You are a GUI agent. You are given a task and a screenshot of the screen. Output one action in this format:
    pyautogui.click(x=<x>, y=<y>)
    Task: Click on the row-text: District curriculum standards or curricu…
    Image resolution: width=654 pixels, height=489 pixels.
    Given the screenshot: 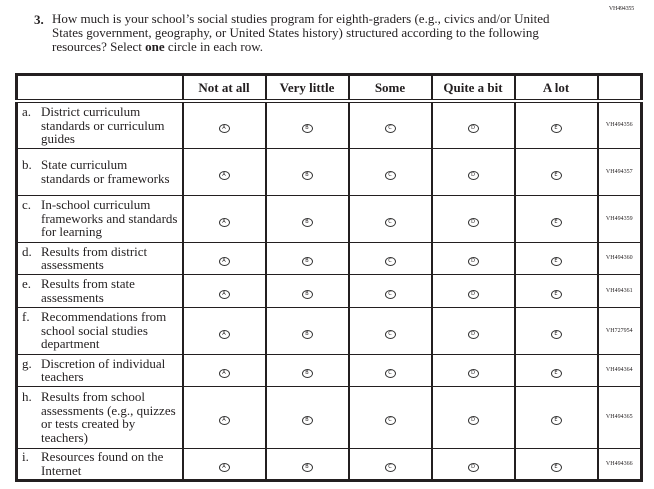 What is the action you would take?
    pyautogui.click(x=103, y=125)
    